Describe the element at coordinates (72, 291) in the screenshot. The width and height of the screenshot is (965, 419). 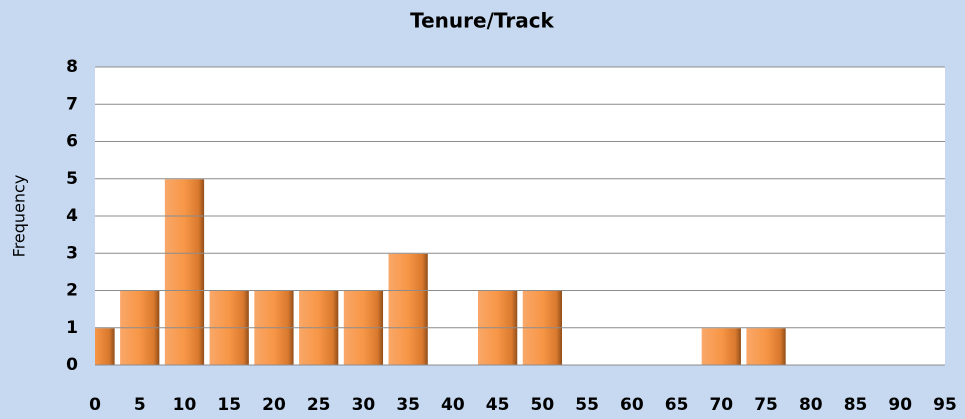
I see `y-tick-label: 2` at that location.